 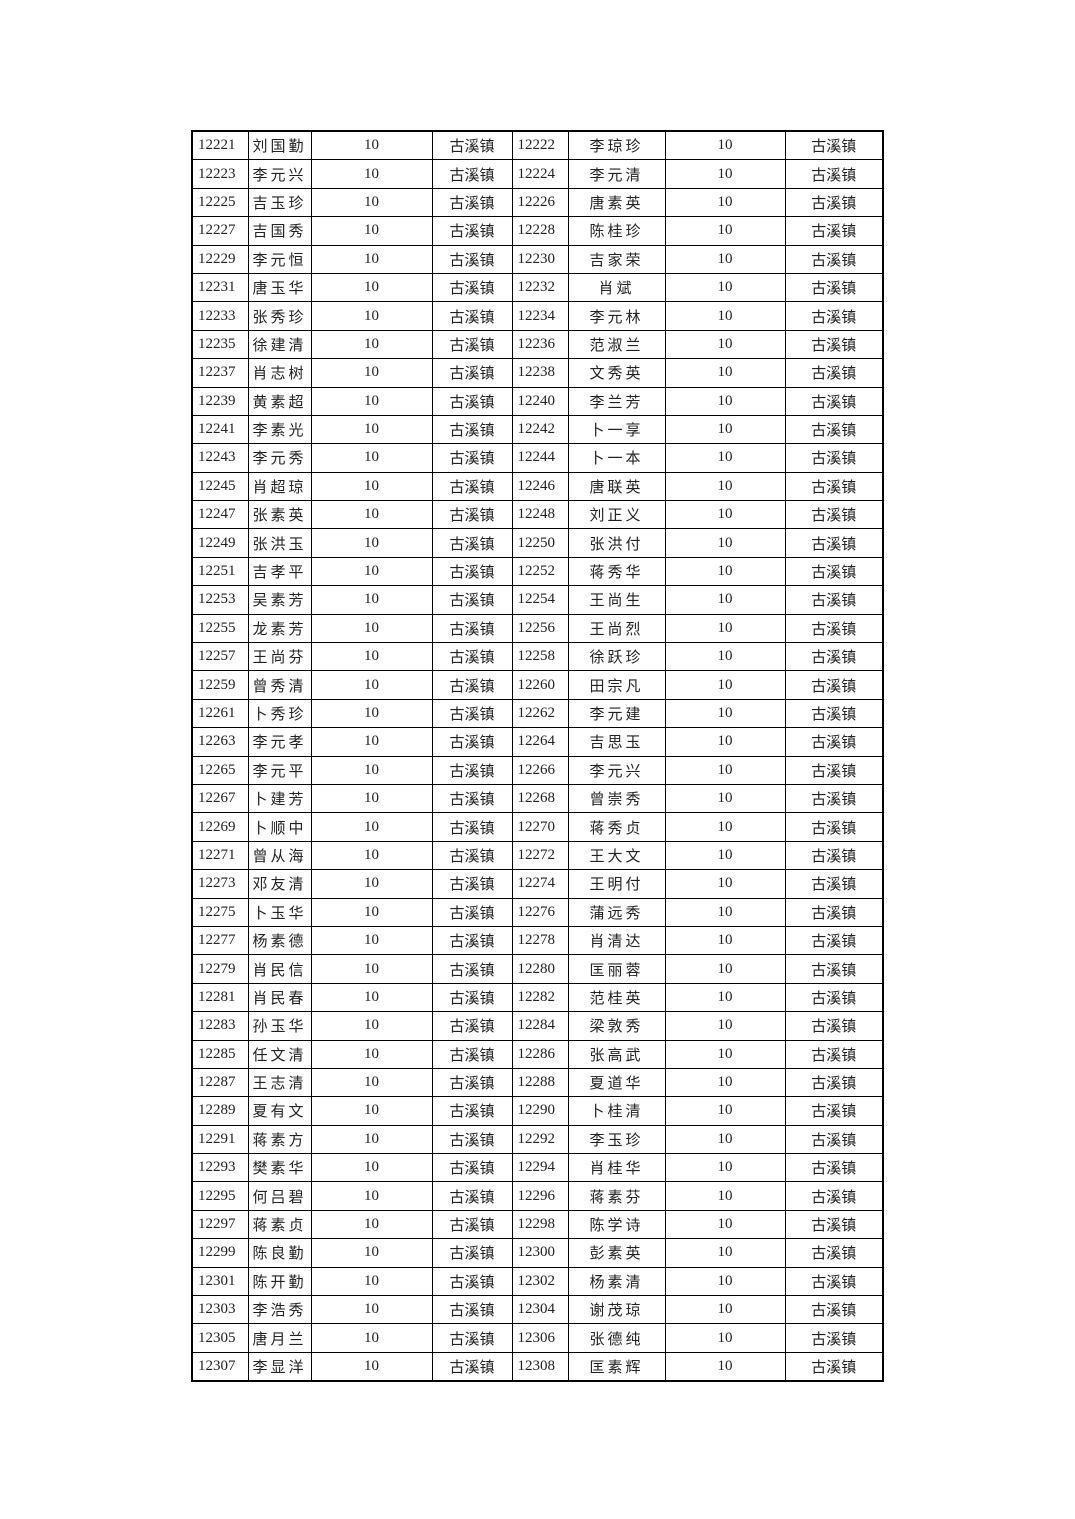 I want to click on record-id-cell: 12277, so click(x=220, y=940).